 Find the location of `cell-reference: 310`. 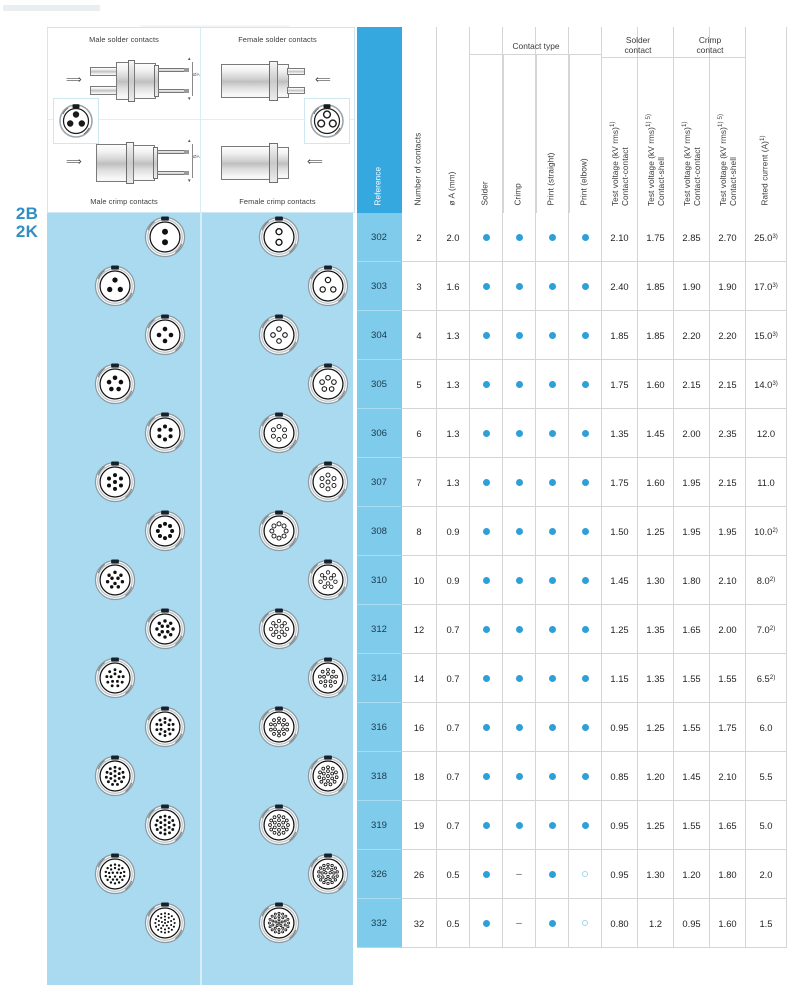

cell-reference: 310 is located at coordinates (379, 580).